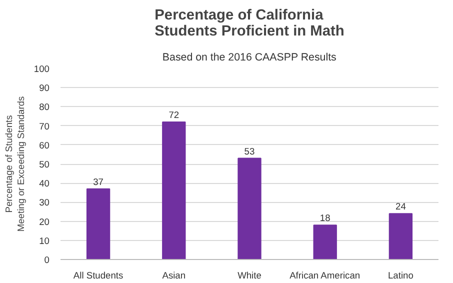 This screenshot has width=453, height=283. Describe the element at coordinates (249, 151) in the screenshot. I see `data-label: 53` at that location.